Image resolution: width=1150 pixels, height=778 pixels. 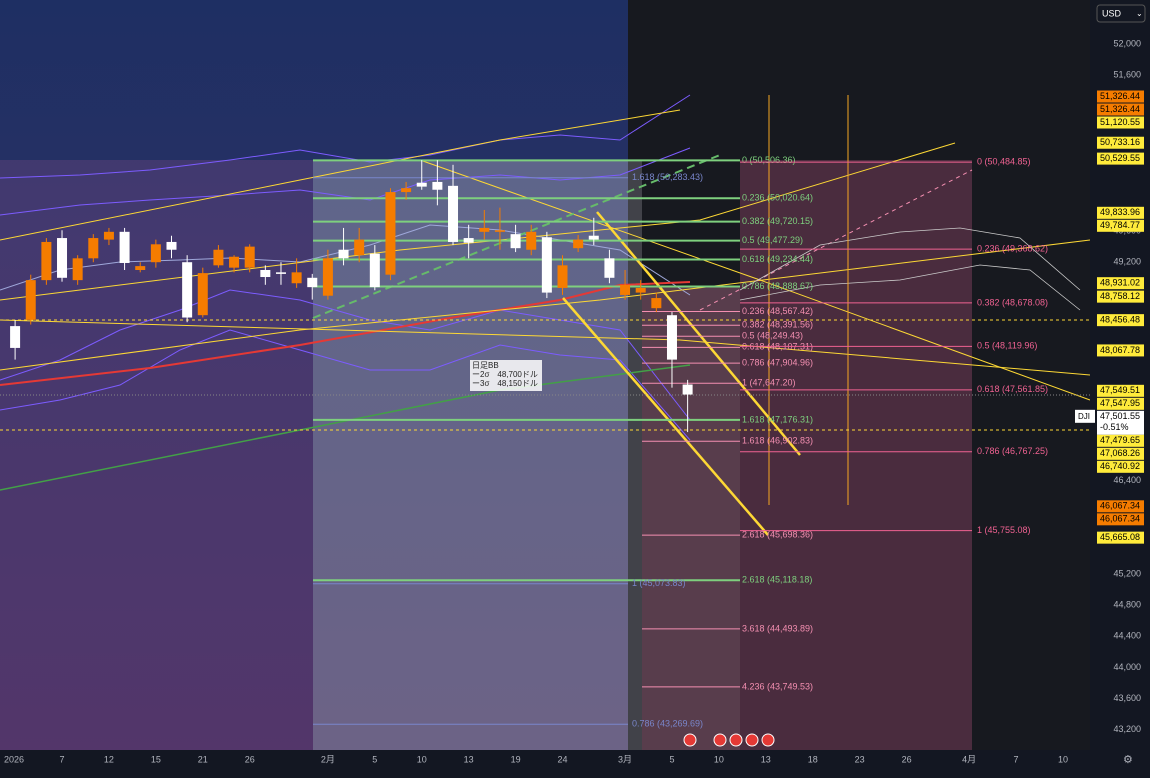 I want to click on price-badge-label: 47,479.65, so click(x=1120, y=440).